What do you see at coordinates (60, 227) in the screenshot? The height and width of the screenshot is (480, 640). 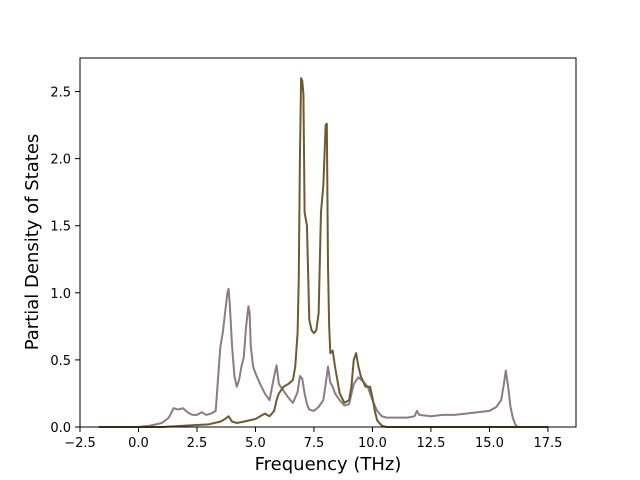 I see `y-tick-label: 1.5` at bounding box center [60, 227].